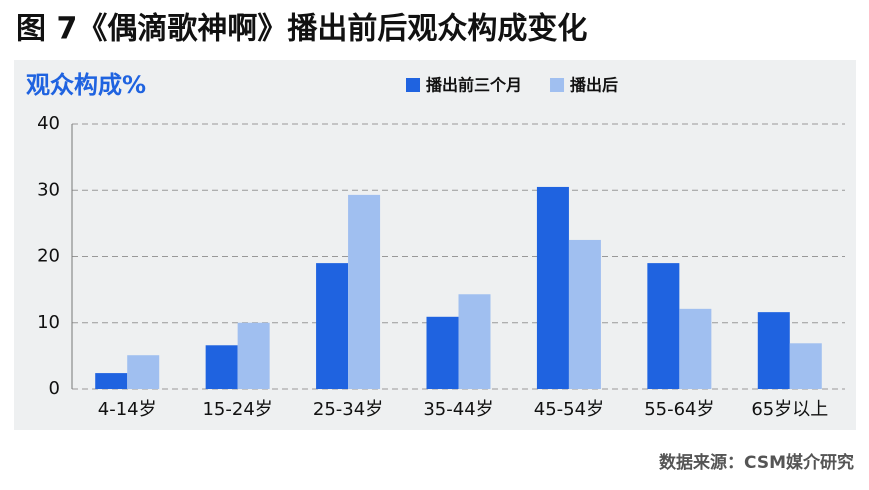 The image size is (869, 490). What do you see at coordinates (458, 409) in the screenshot?
I see `x-tick-label: 35-44岁` at bounding box center [458, 409].